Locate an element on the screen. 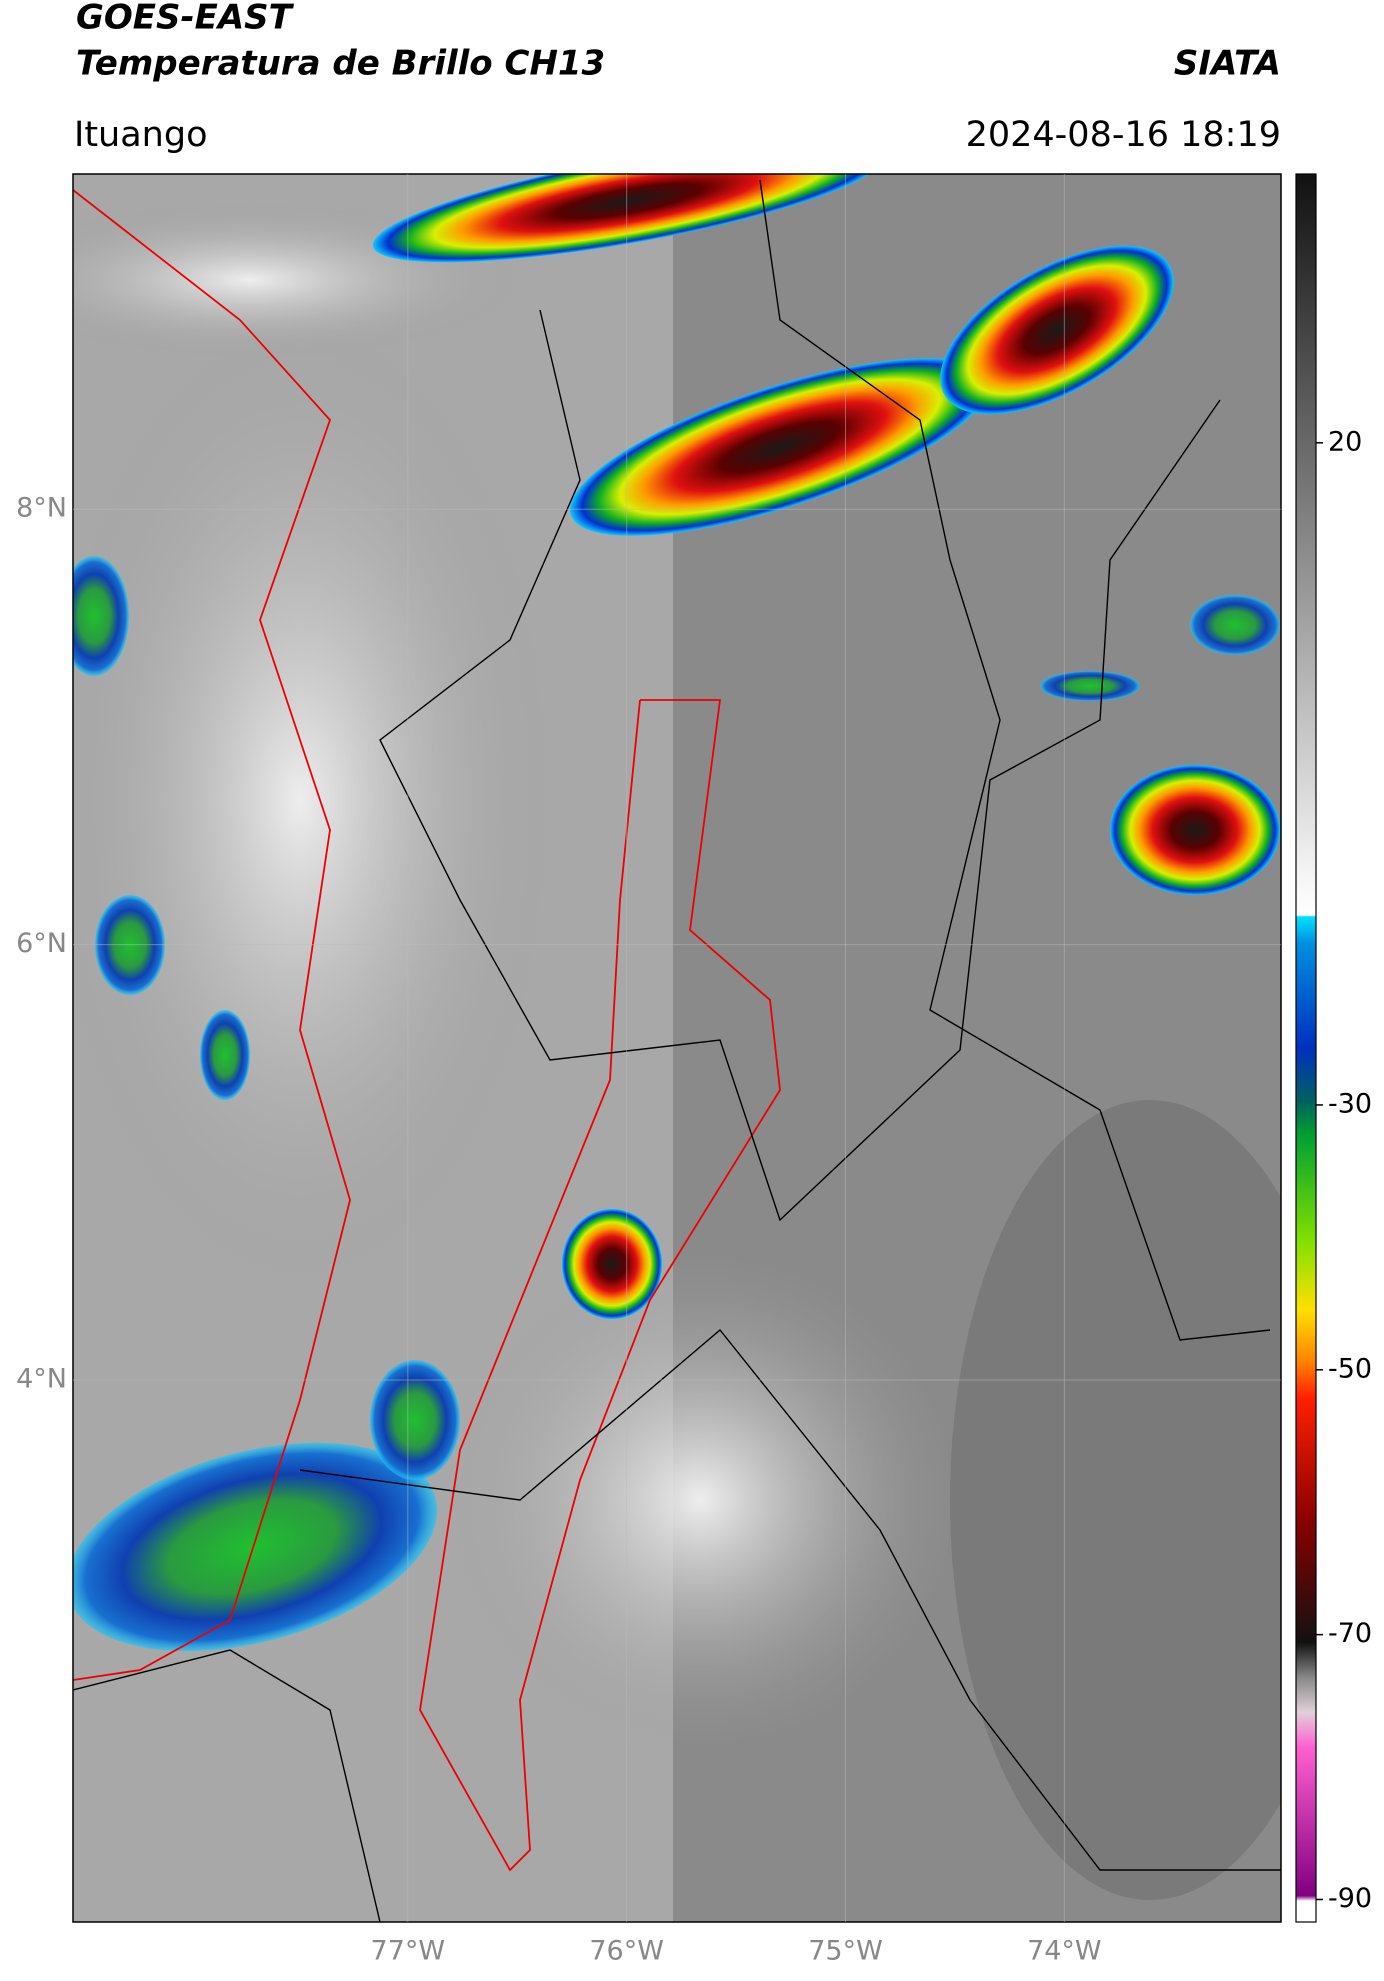 The width and height of the screenshot is (1384, 1981). region: Ituango is located at coordinates (141, 135).